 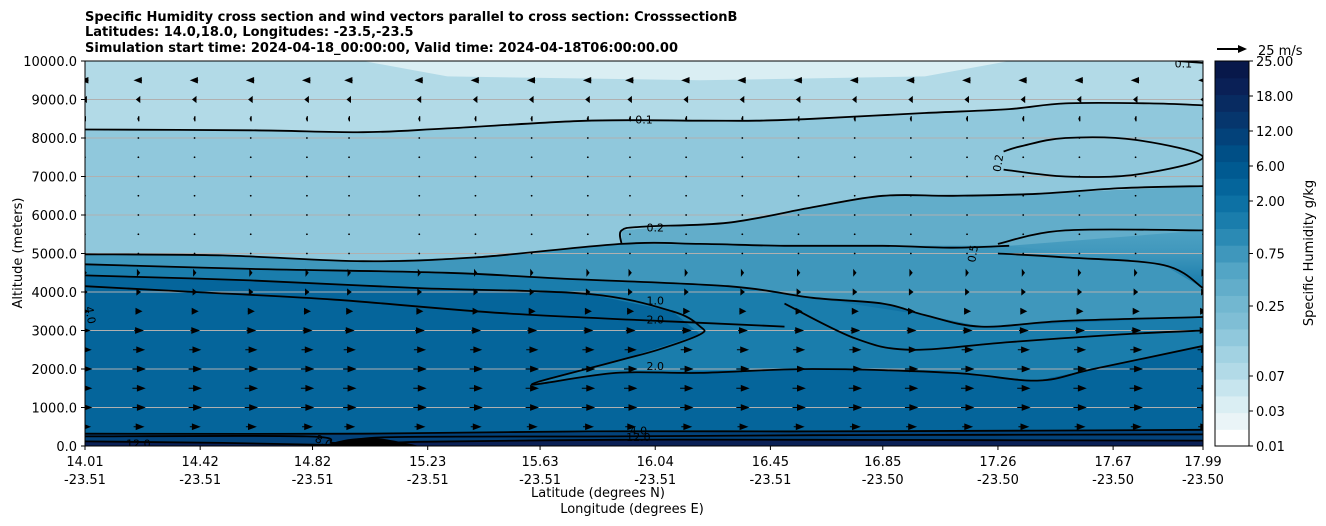 I want to click on colorbar-tick-label: 18.00, so click(x=1274, y=97).